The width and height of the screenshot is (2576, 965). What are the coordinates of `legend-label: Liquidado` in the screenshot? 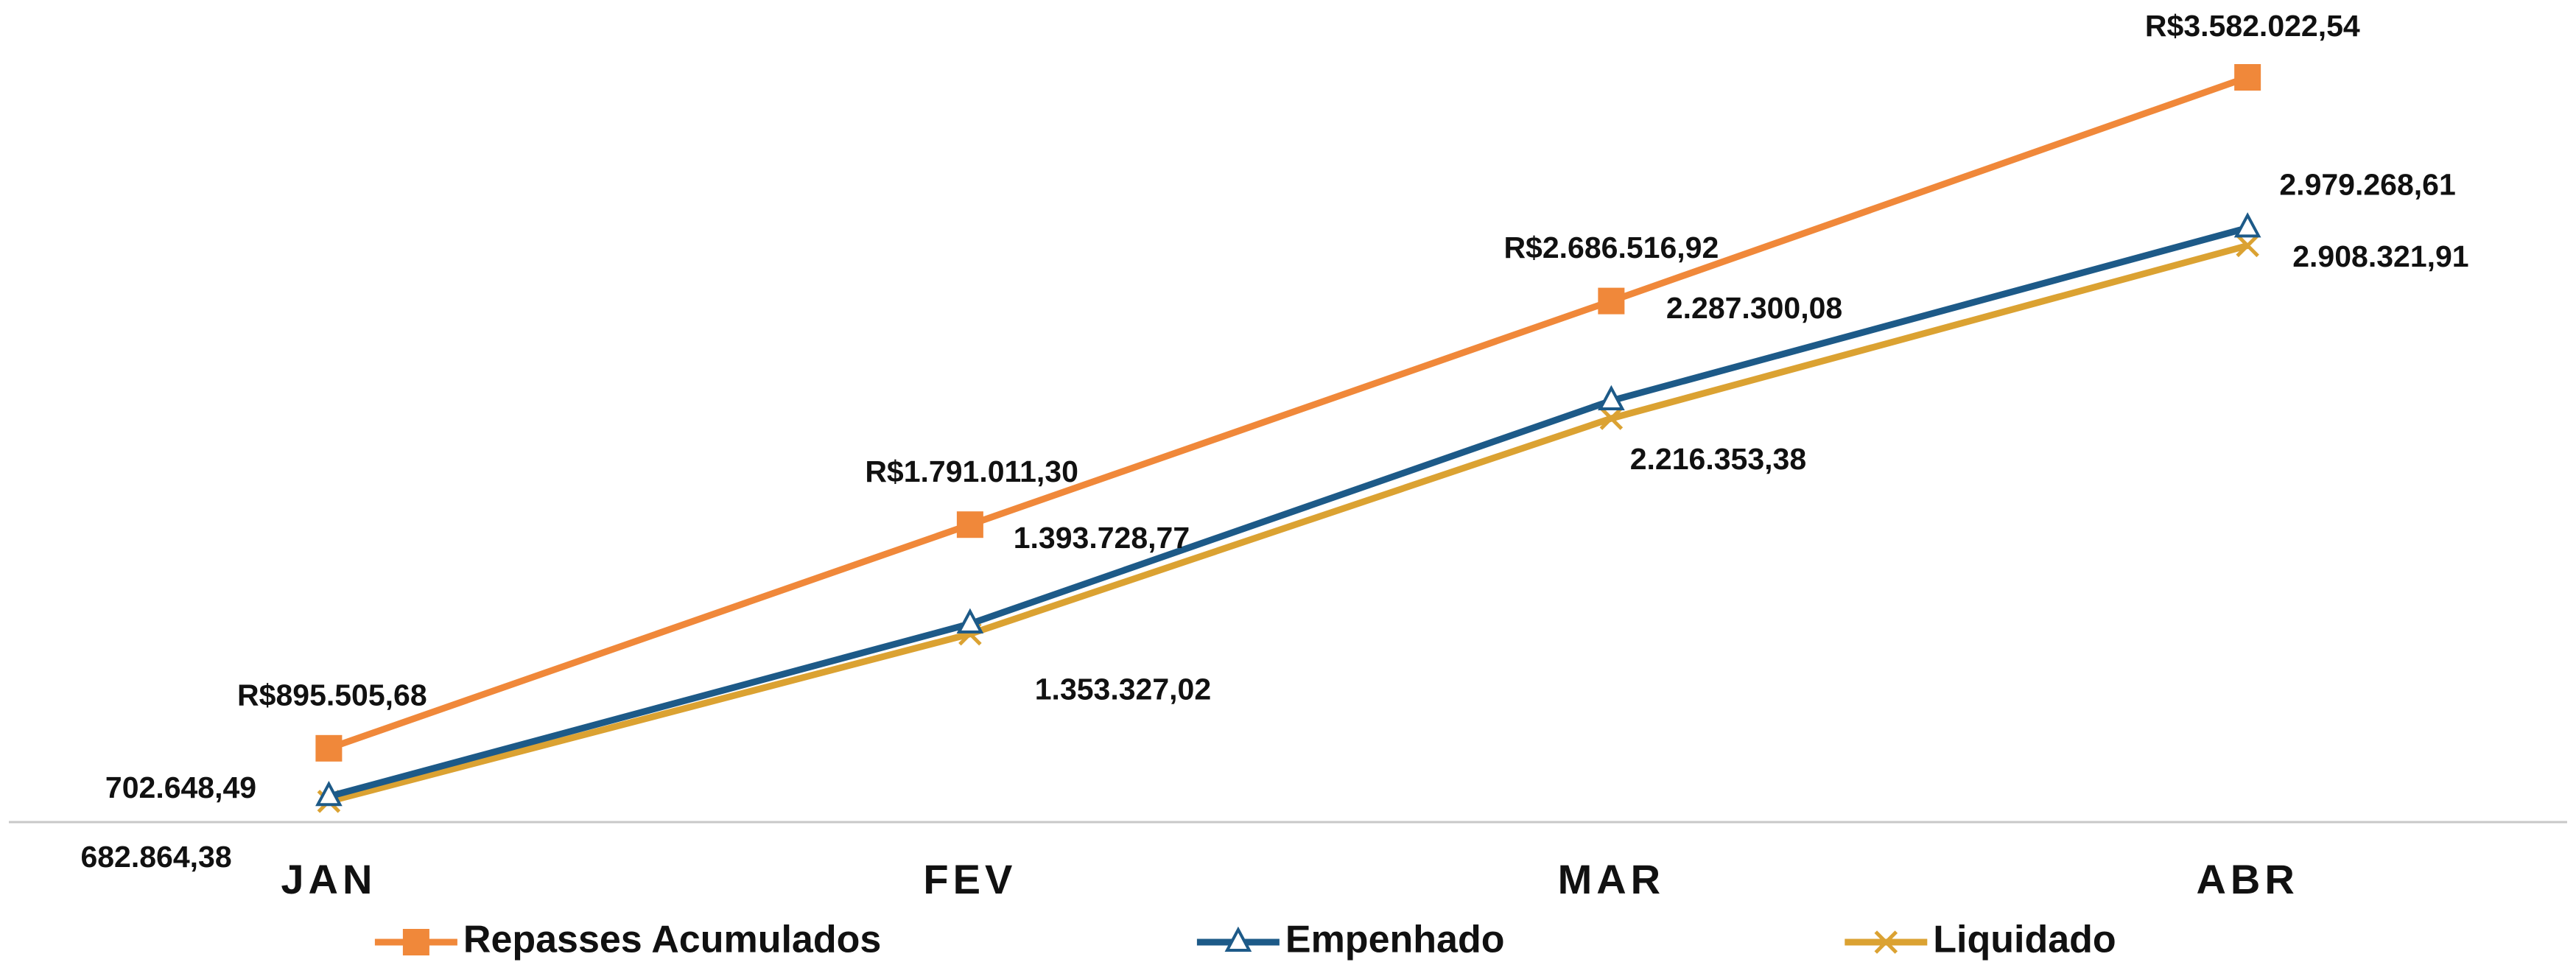 It's located at (2024, 940).